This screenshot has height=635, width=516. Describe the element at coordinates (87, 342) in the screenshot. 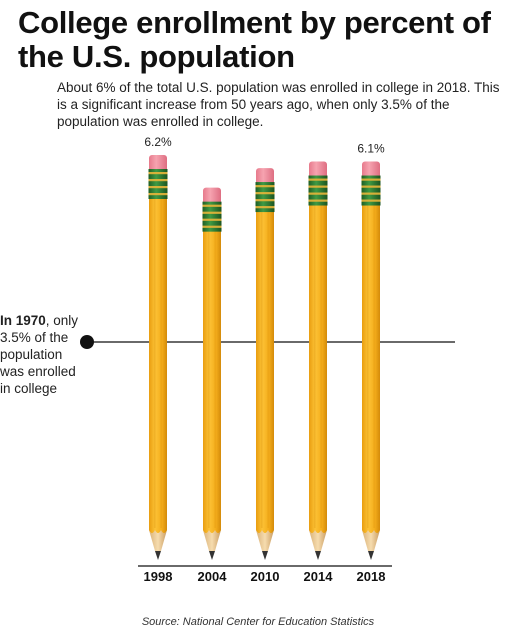

I see `reference-marker` at that location.